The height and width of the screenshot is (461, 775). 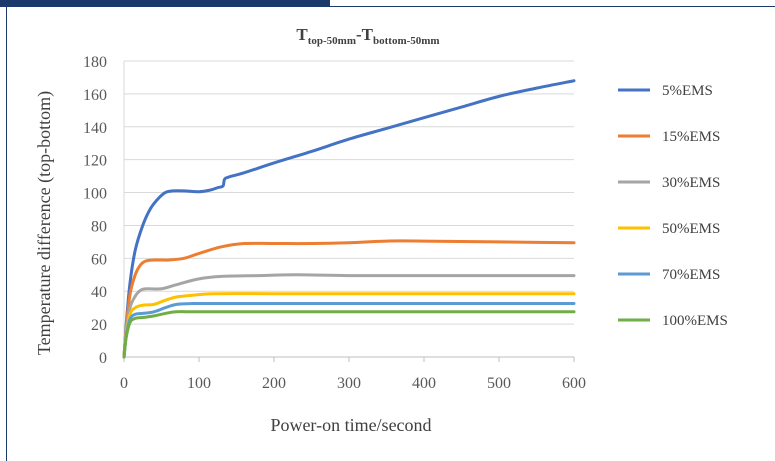 I want to click on x-tick-label: 400, so click(x=424, y=383).